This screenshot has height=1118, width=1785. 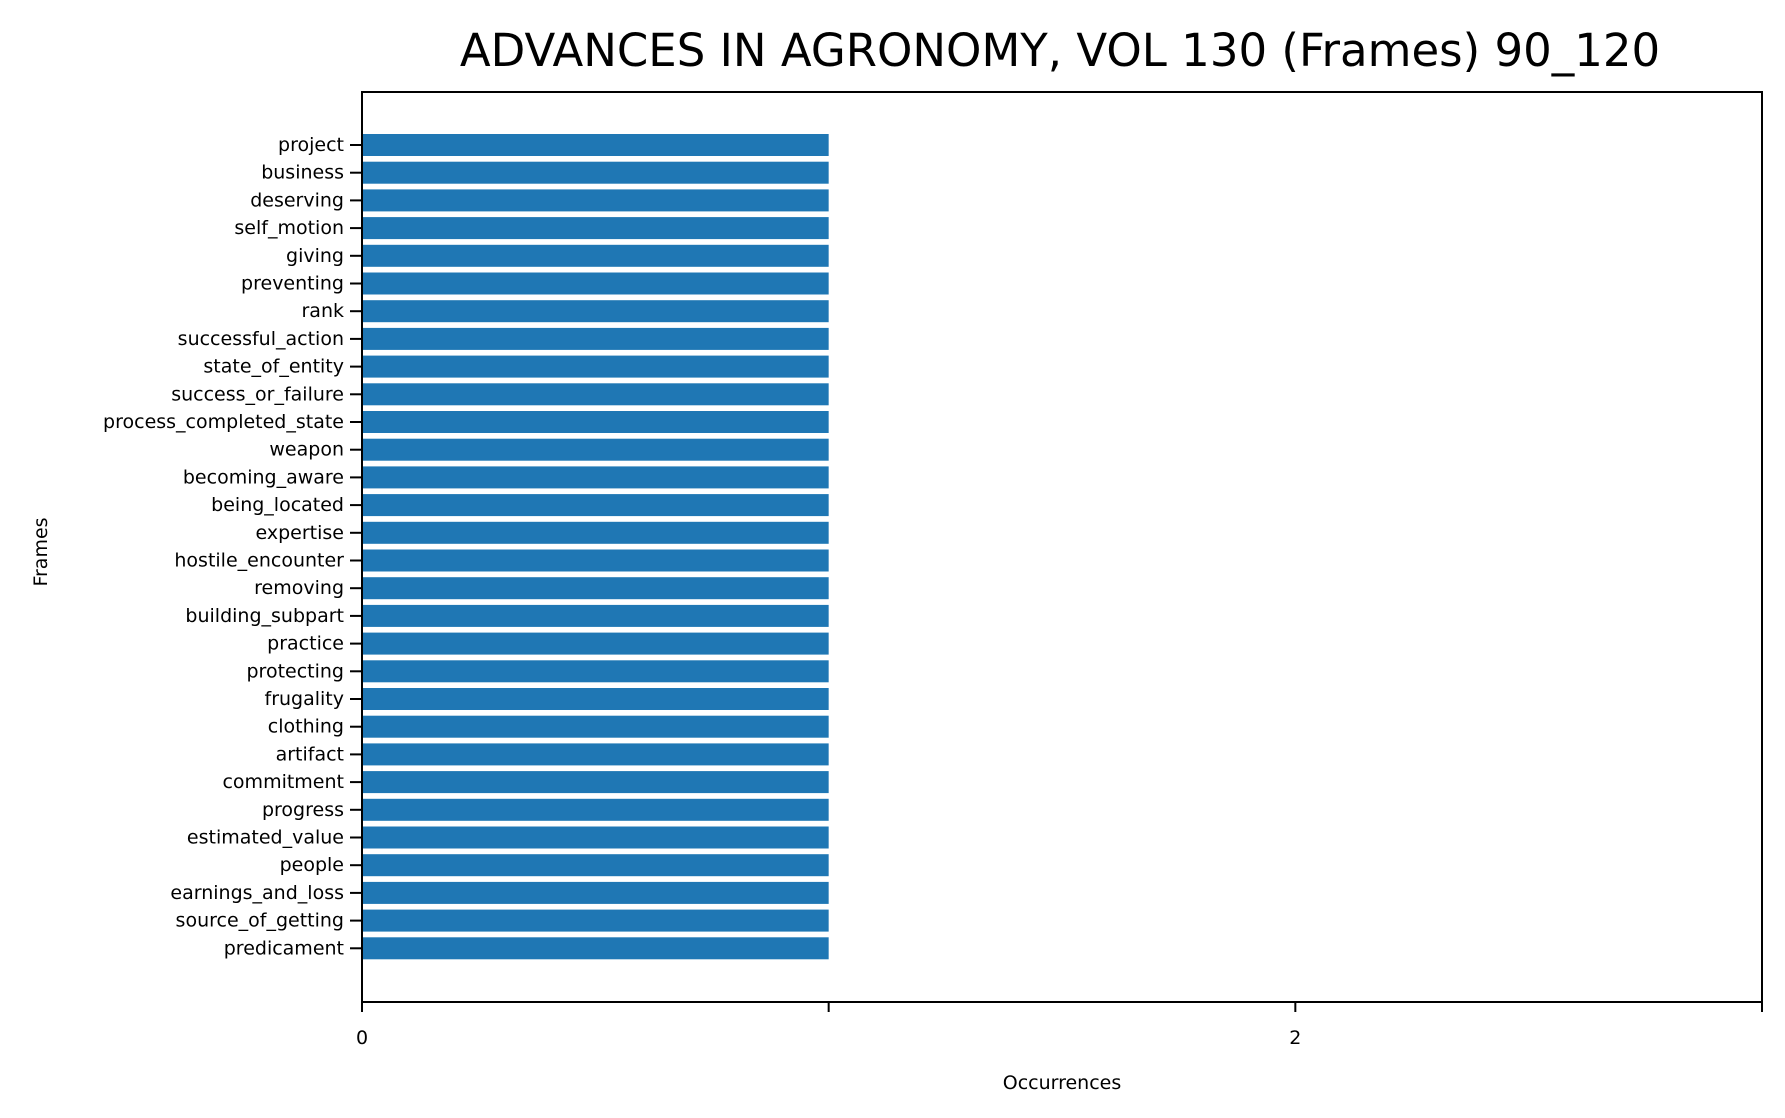 I want to click on y-tick-label: process_completed_state, so click(x=223, y=422).